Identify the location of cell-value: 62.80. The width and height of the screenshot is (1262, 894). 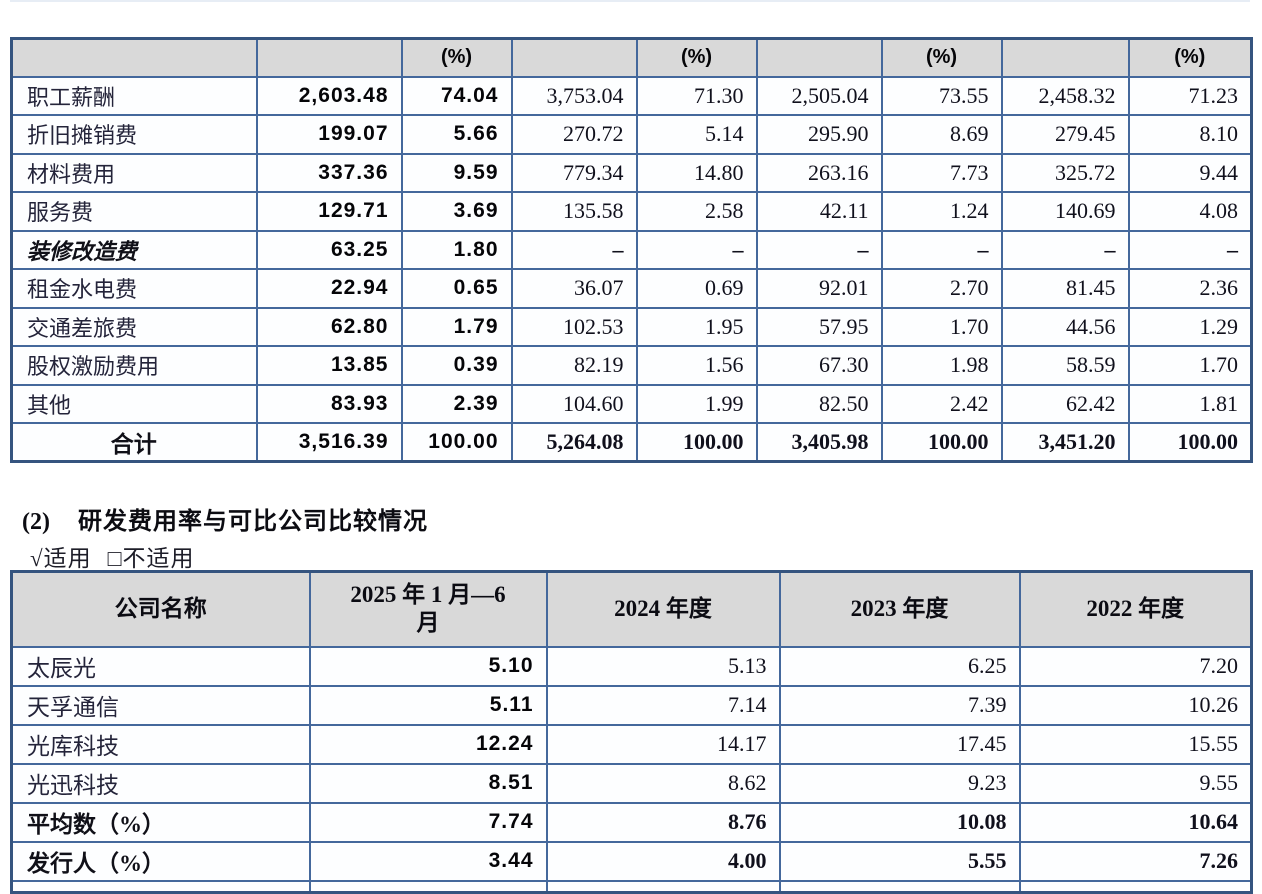
(329, 326).